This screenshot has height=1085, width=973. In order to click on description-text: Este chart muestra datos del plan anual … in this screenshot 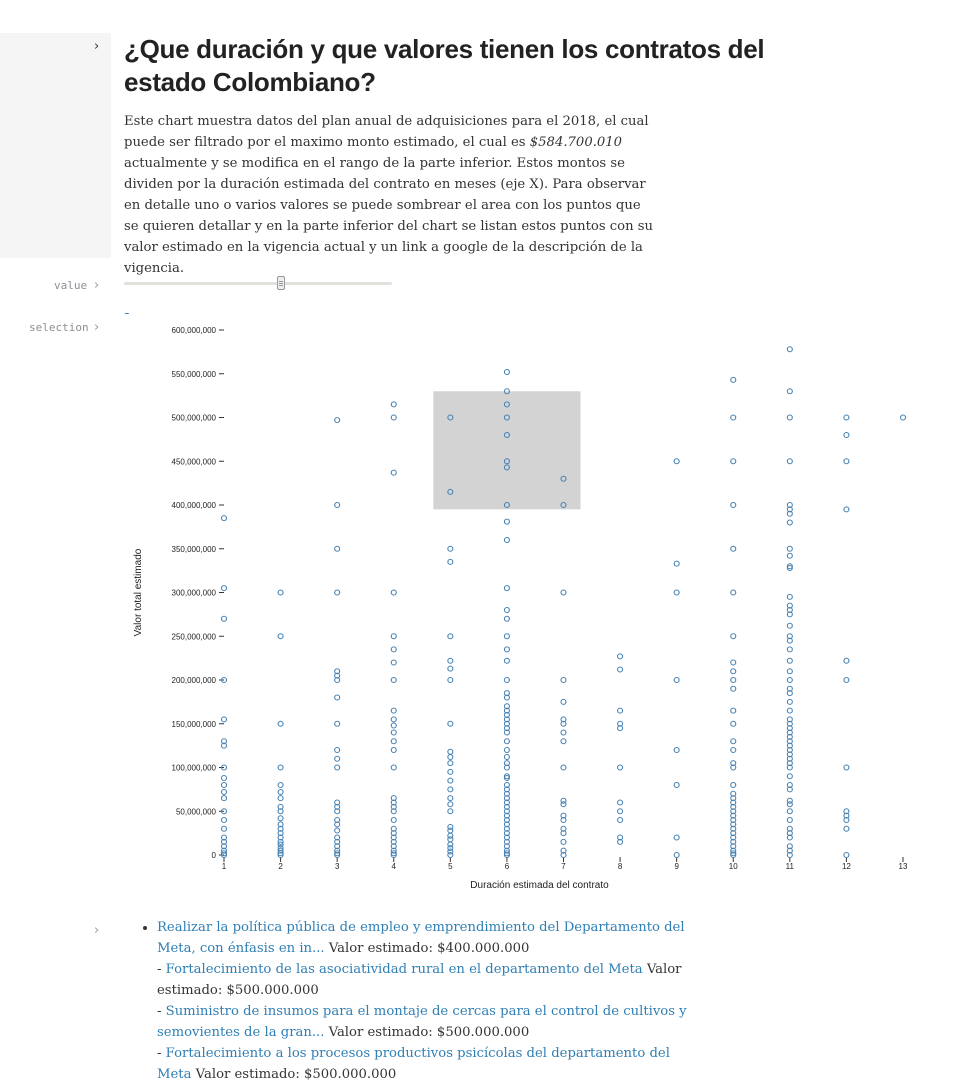, I will do `click(386, 132)`.